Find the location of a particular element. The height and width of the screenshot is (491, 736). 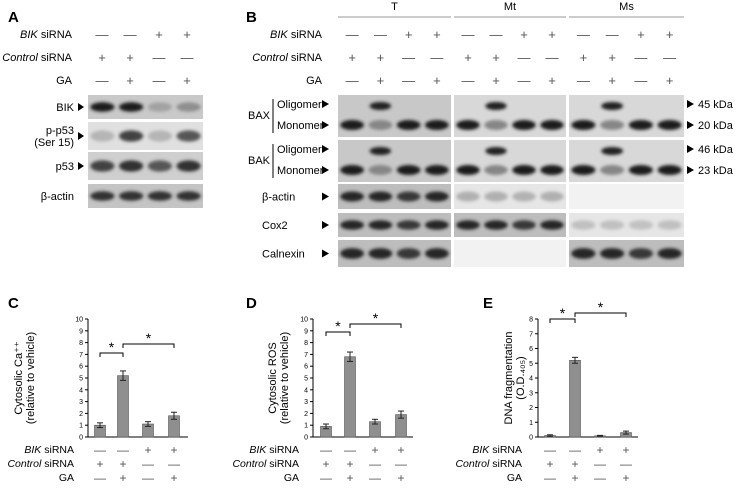

panel-b-size-label: 20 kDa is located at coordinates (716, 126).